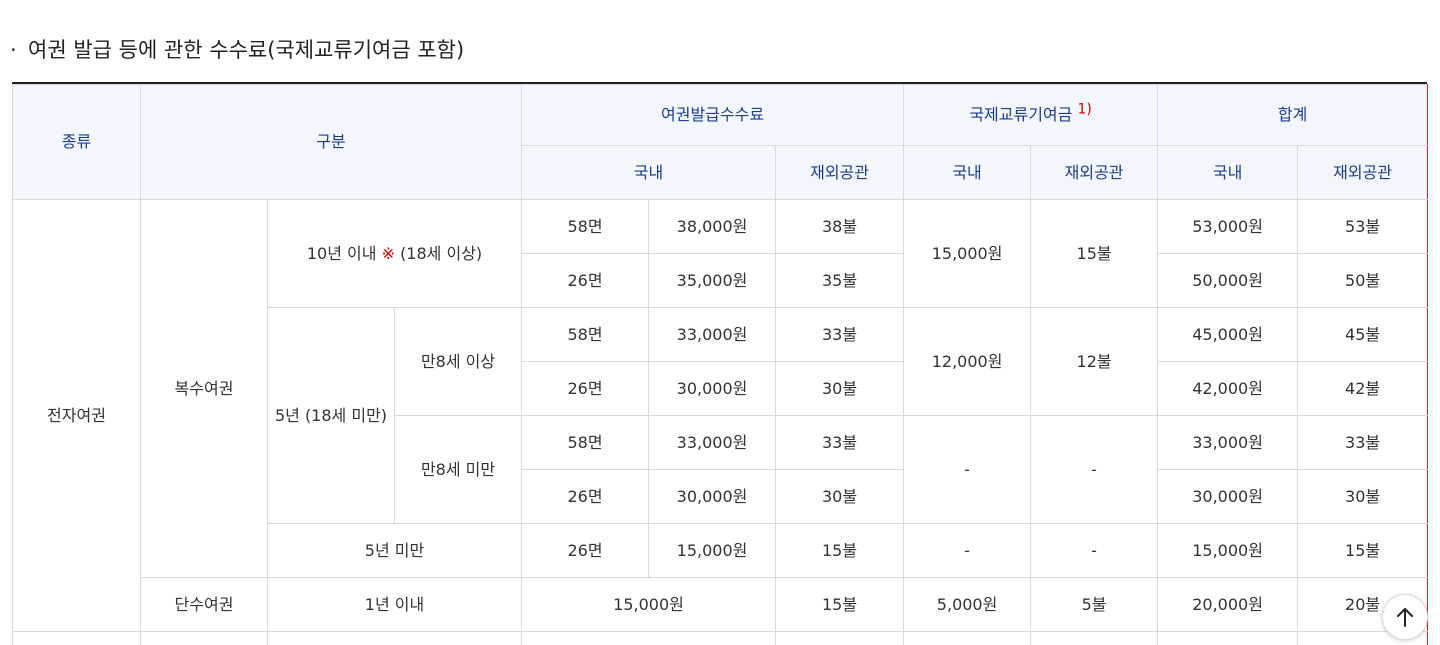  I want to click on age-group-8-under: 만8세 미만, so click(458, 469).